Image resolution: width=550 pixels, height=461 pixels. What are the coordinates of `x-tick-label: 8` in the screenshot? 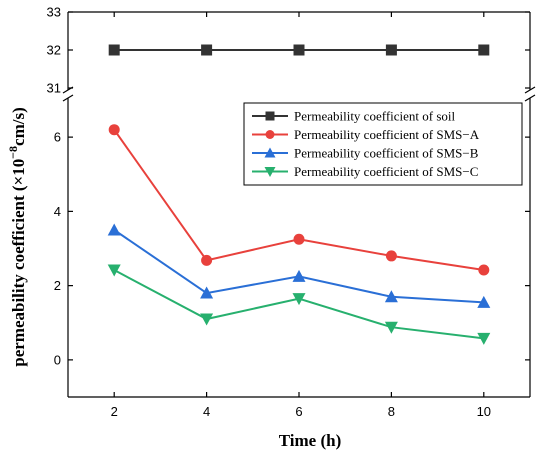 It's located at (391, 411).